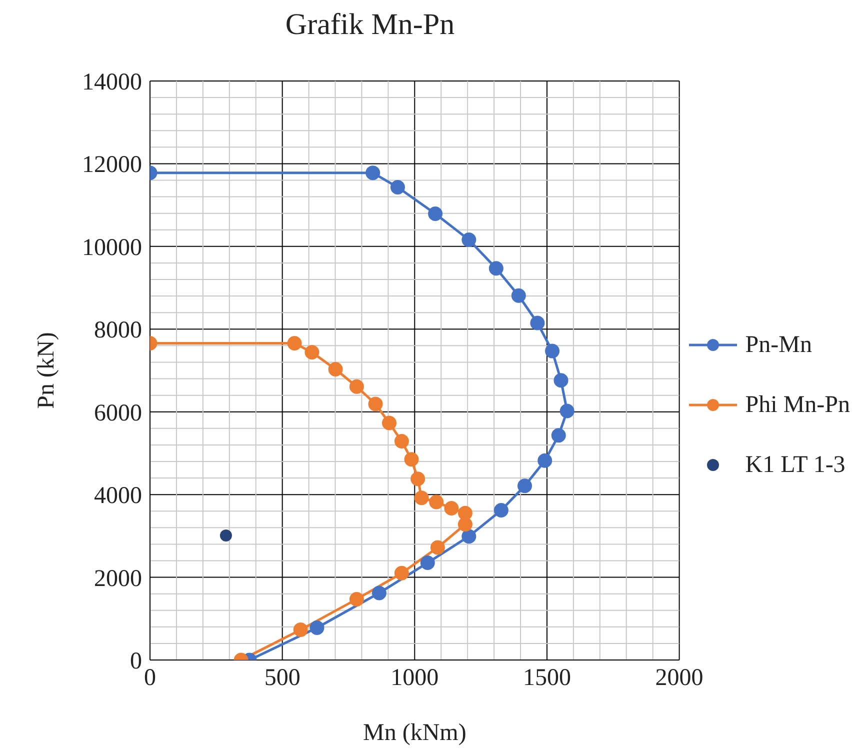 The height and width of the screenshot is (751, 860). What do you see at coordinates (118, 413) in the screenshot?
I see `y-tick-label: 6000` at bounding box center [118, 413].